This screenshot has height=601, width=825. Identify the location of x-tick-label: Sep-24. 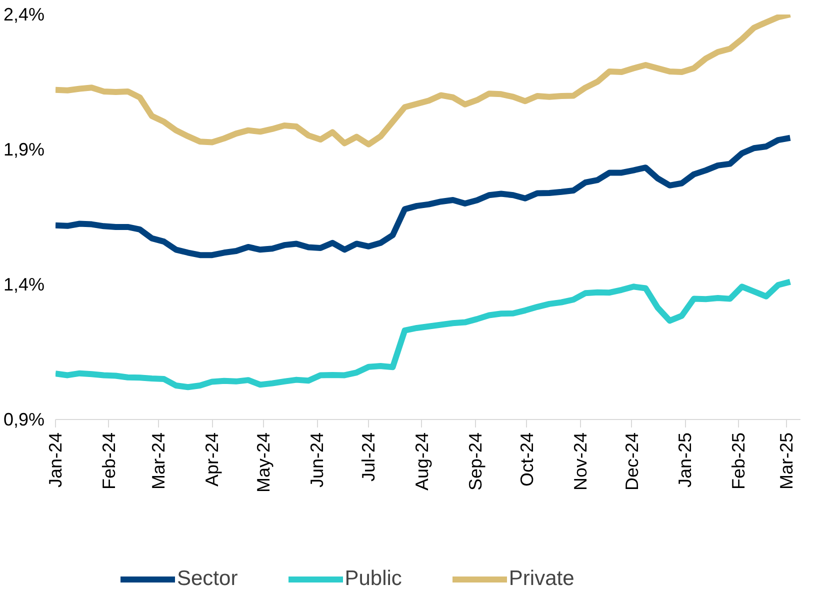
(475, 461).